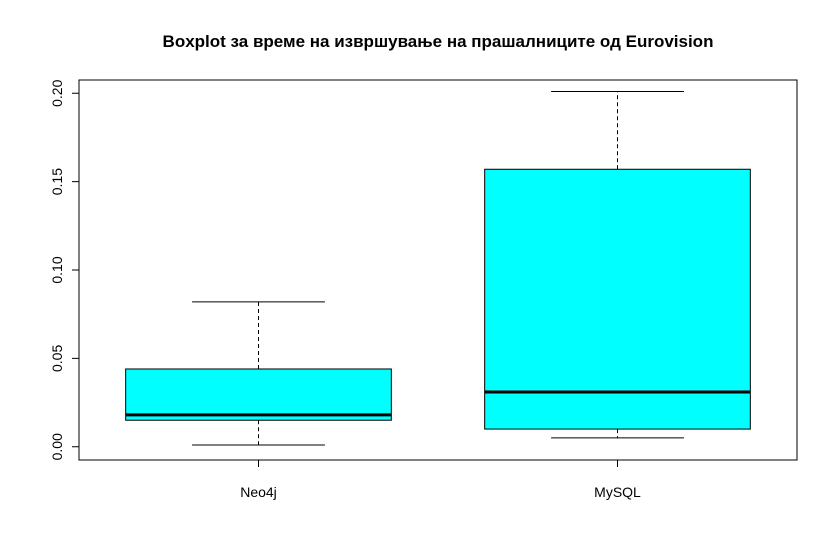 This screenshot has height=558, width=838. What do you see at coordinates (440, 479) in the screenshot?
I see `x-axis: Neo4j MySQL` at bounding box center [440, 479].